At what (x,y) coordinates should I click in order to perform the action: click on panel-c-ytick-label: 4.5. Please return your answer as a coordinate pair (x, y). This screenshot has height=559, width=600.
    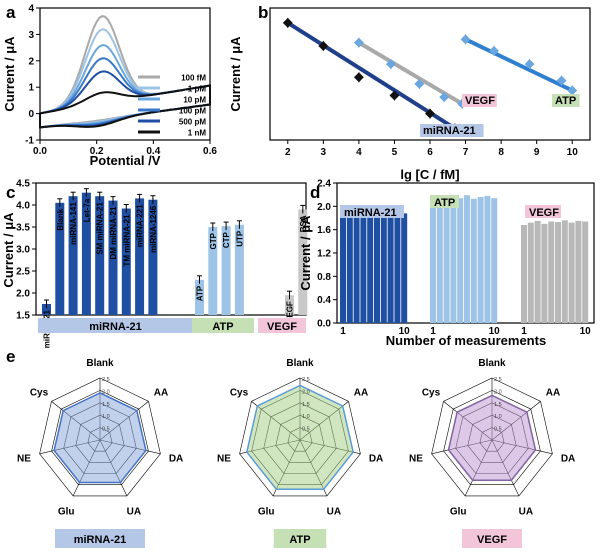
    Looking at the image, I should click on (23, 184).